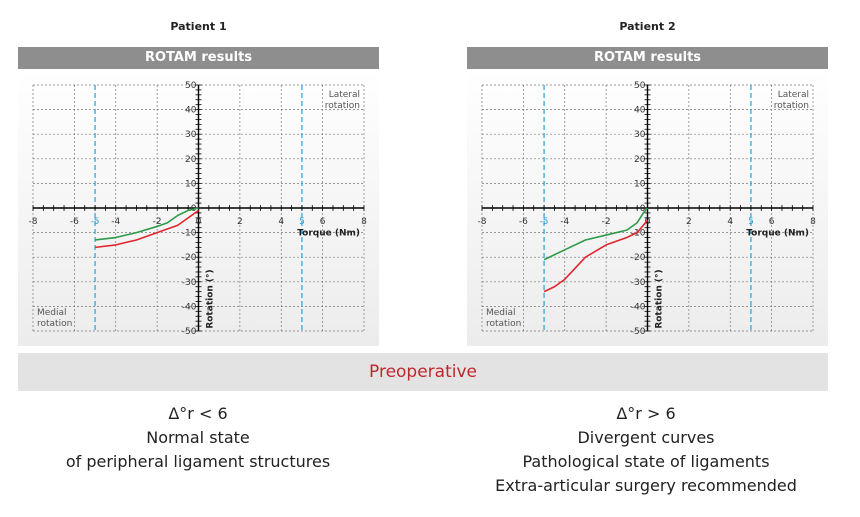  I want to click on preoperative-banner: Preoperative, so click(423, 372).